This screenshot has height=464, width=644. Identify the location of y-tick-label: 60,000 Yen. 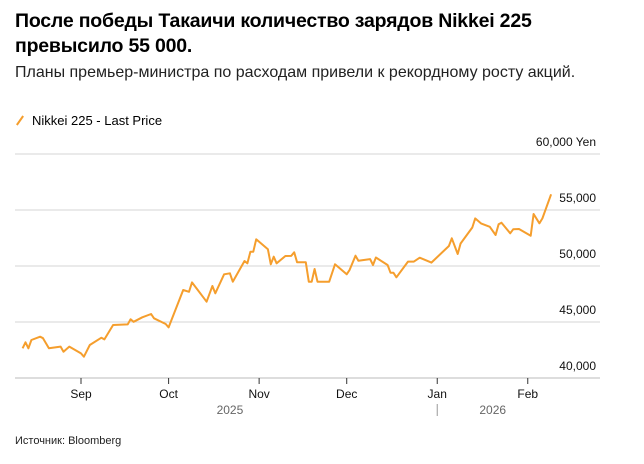
(566, 142).